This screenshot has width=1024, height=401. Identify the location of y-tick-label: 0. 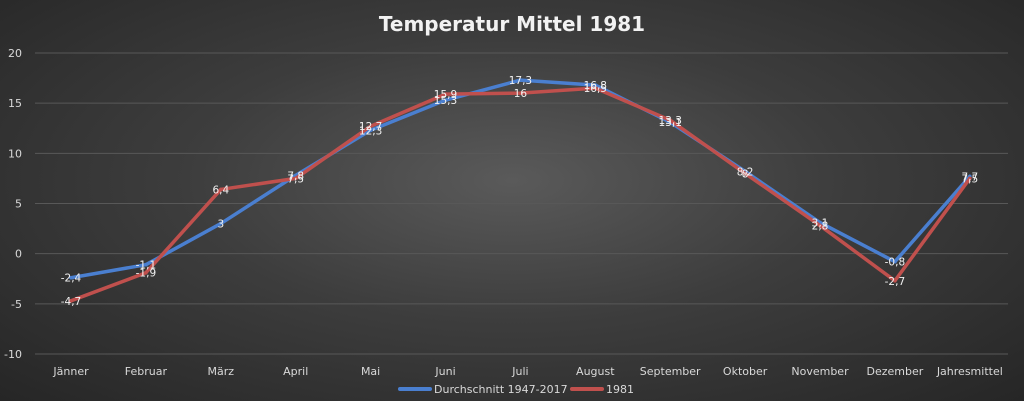
(18, 254).